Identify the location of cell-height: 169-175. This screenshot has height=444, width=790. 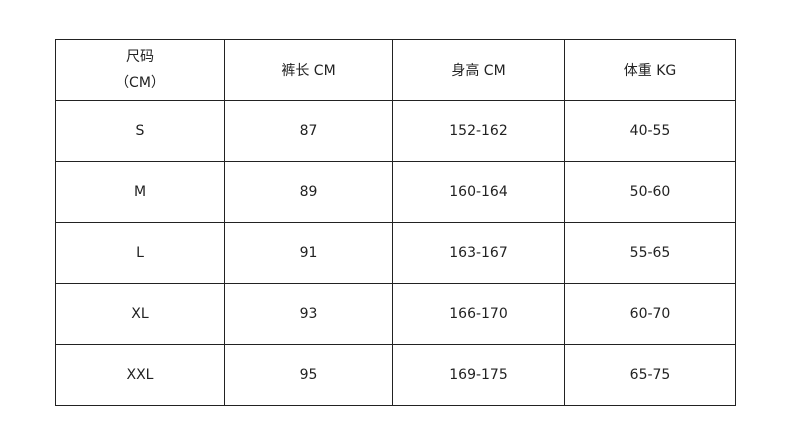
(478, 375).